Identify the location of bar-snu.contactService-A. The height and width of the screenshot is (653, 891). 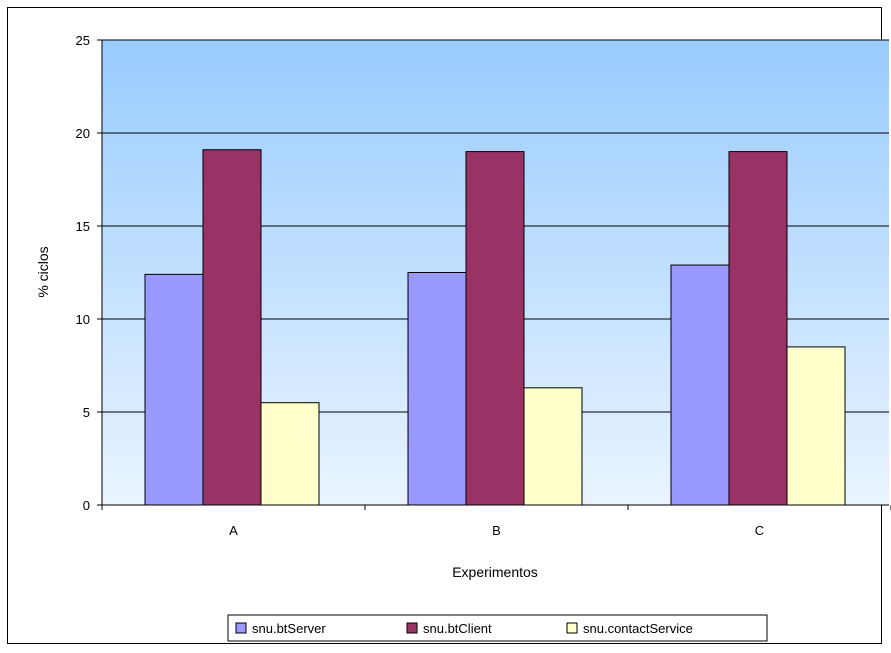
(290, 454).